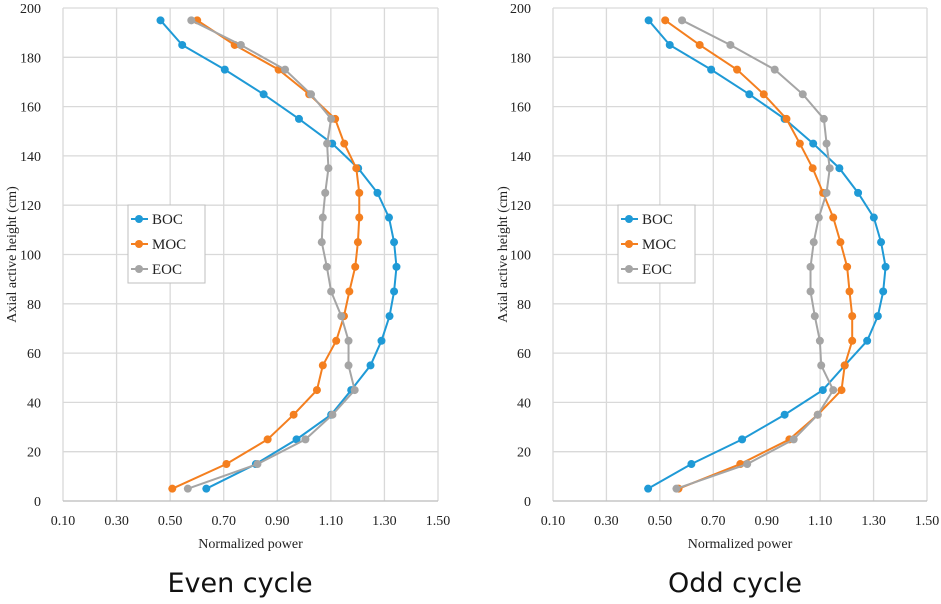 The image size is (941, 604). Describe the element at coordinates (873, 521) in the screenshot. I see `x-tick-label: 1.30` at that location.